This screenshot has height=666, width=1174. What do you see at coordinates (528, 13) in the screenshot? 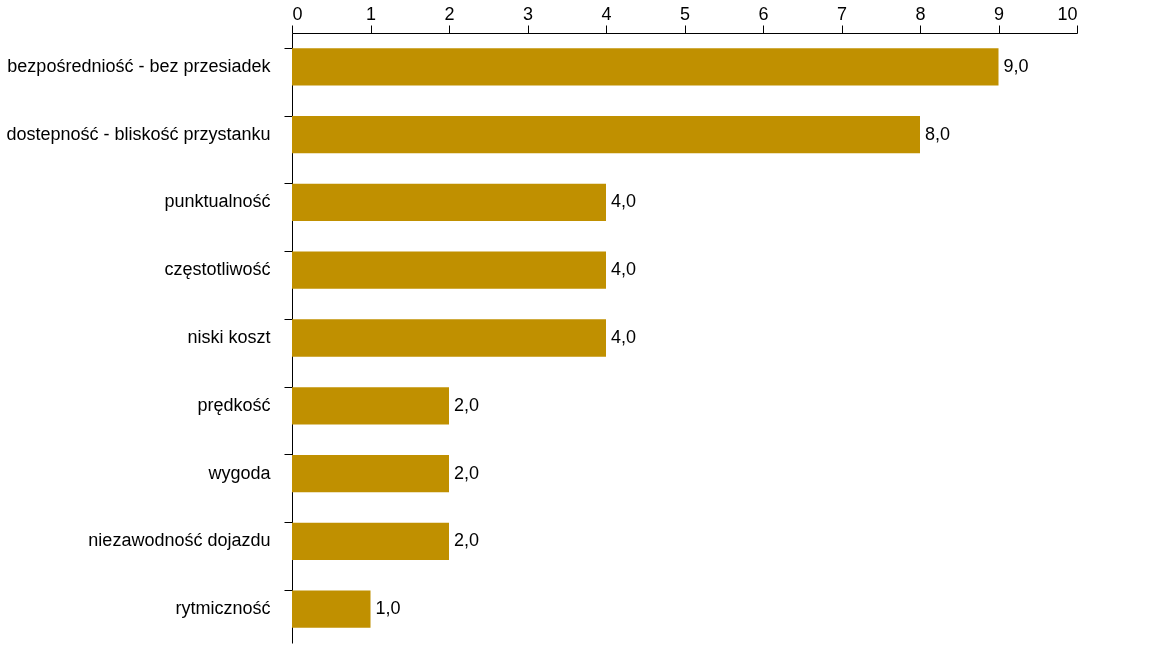
I see `x-tick-label: 3` at bounding box center [528, 13].